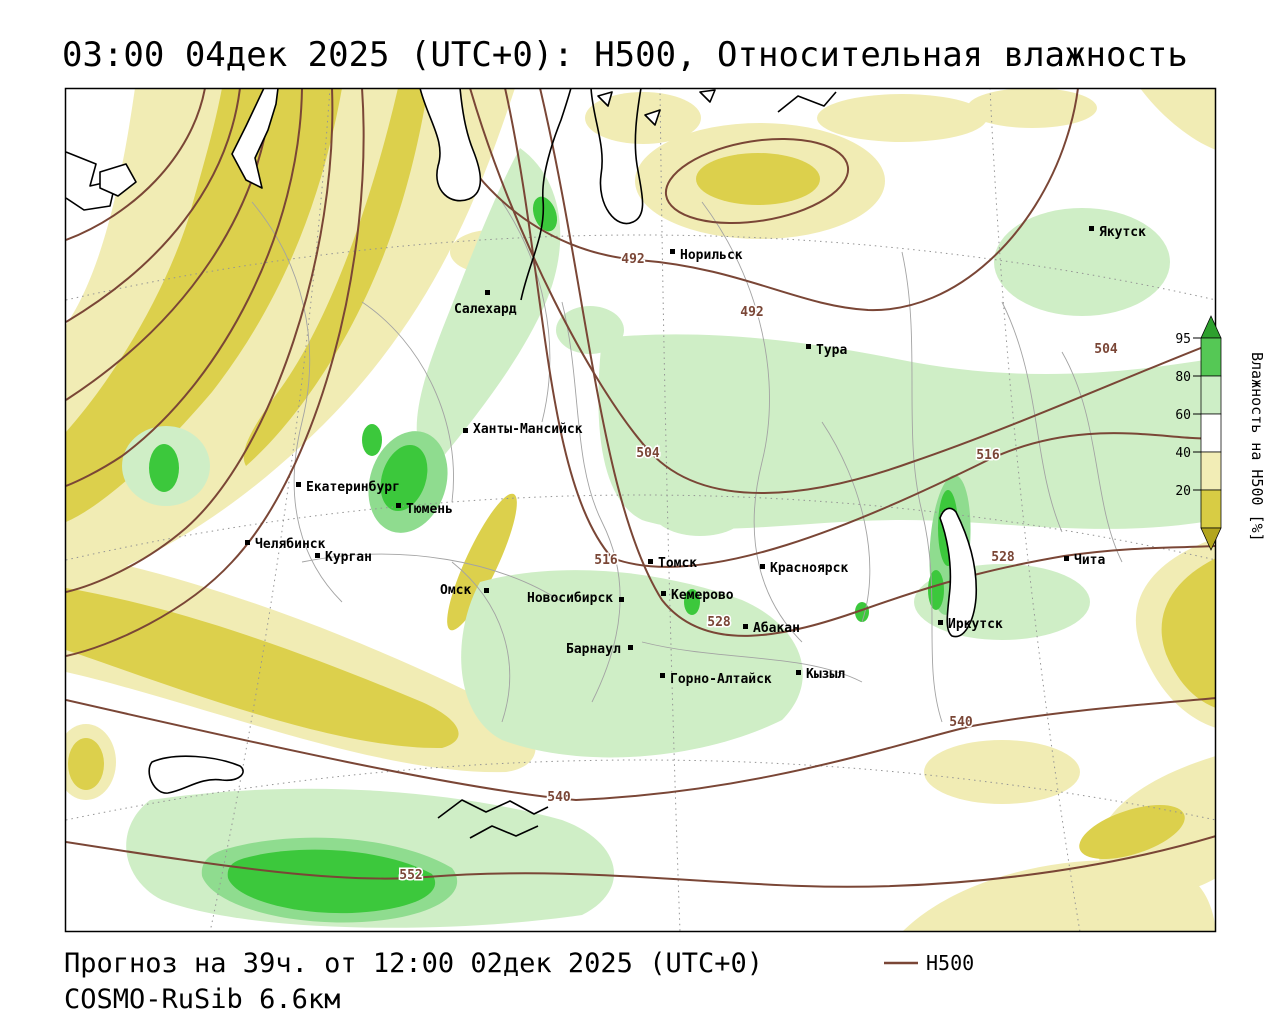 The width and height of the screenshot is (1280, 1024). I want to click on humidity-colorbar: 95 80 60 40 20 Влажность на H500 [%], so click(1220, 433).